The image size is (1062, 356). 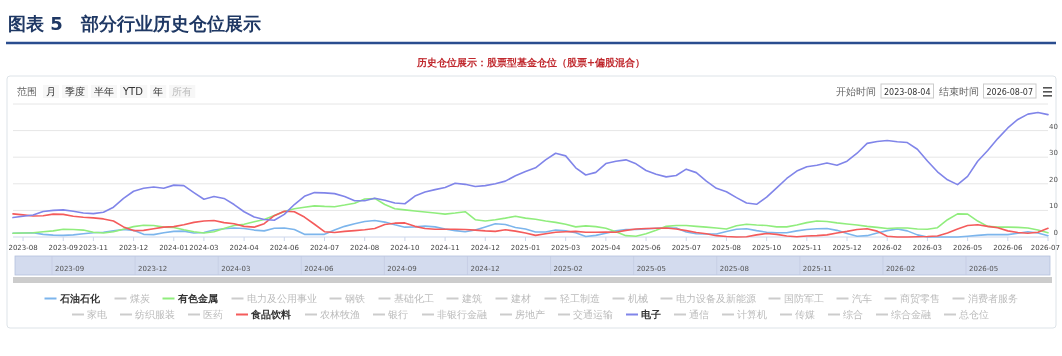 What do you see at coordinates (397, 314) in the screenshot?
I see `text: 银行` at bounding box center [397, 314].